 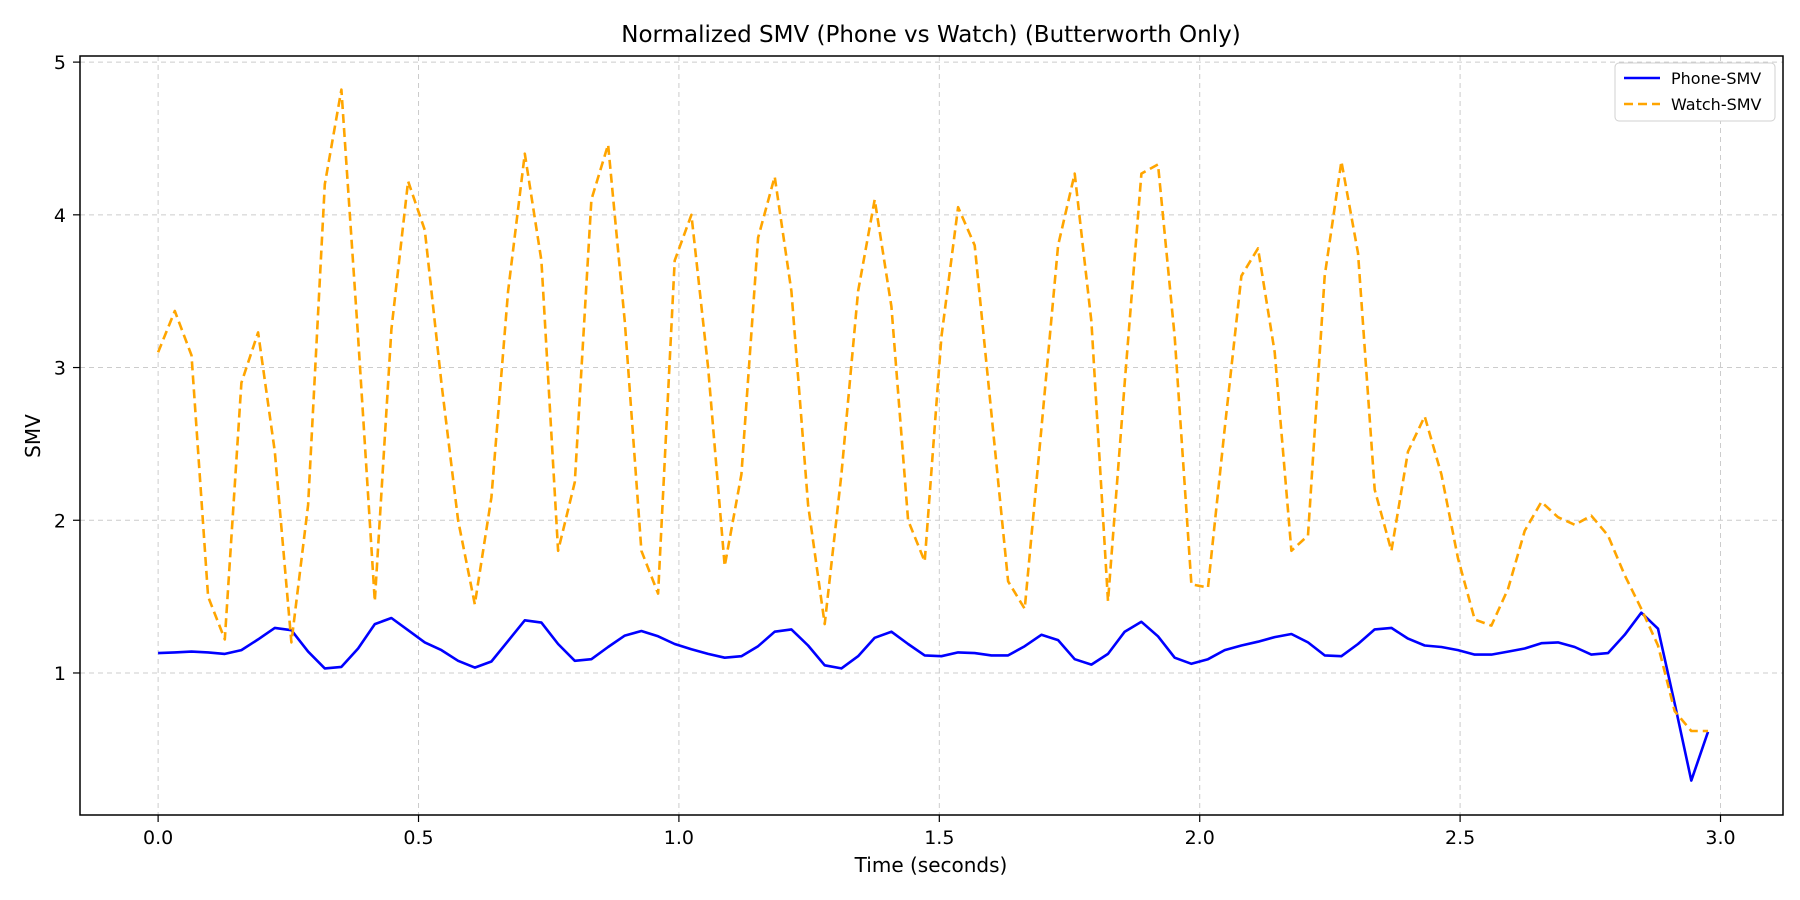 What do you see at coordinates (1716, 104) in the screenshot?
I see `legend-label-watch: Watch-SMV` at bounding box center [1716, 104].